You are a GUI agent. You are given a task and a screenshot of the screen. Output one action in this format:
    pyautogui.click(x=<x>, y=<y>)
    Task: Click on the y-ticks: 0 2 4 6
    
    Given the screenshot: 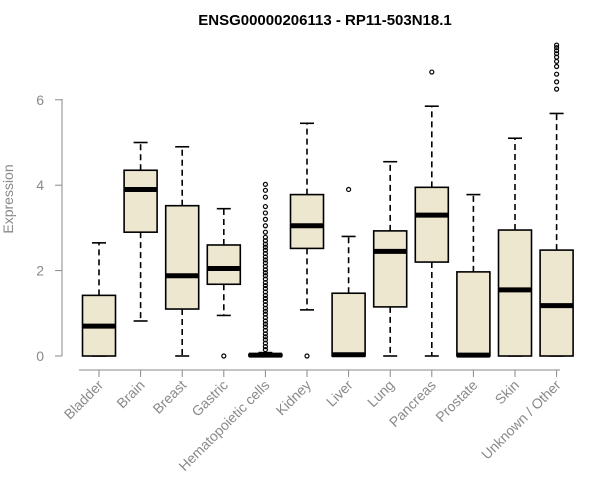 What is the action you would take?
    pyautogui.click(x=49, y=228)
    